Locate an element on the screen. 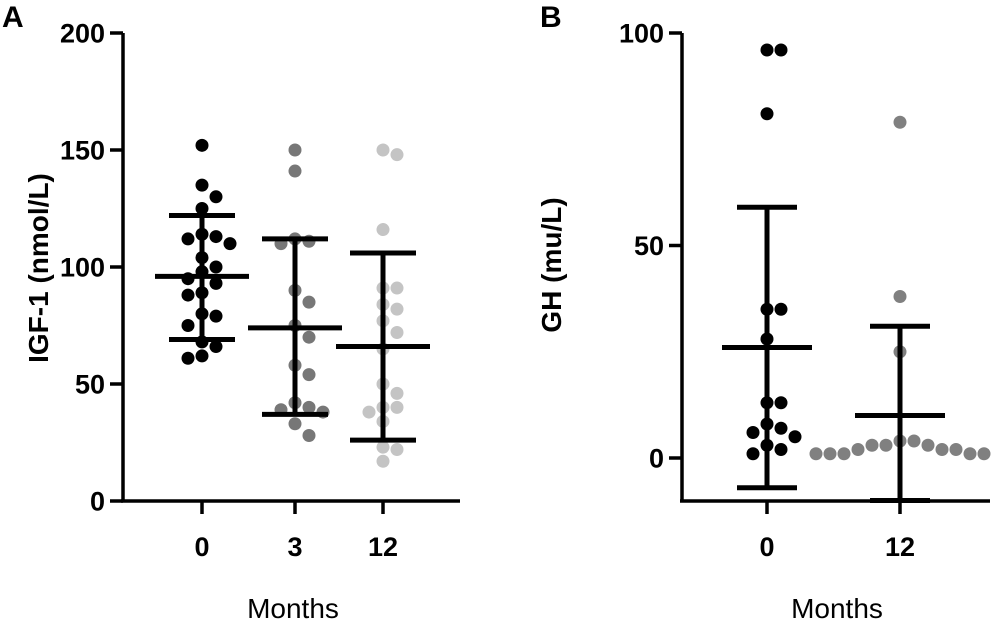 Image resolution: width=993 pixels, height=625 pixels. y-tick-label: 200 is located at coordinates (82, 34).